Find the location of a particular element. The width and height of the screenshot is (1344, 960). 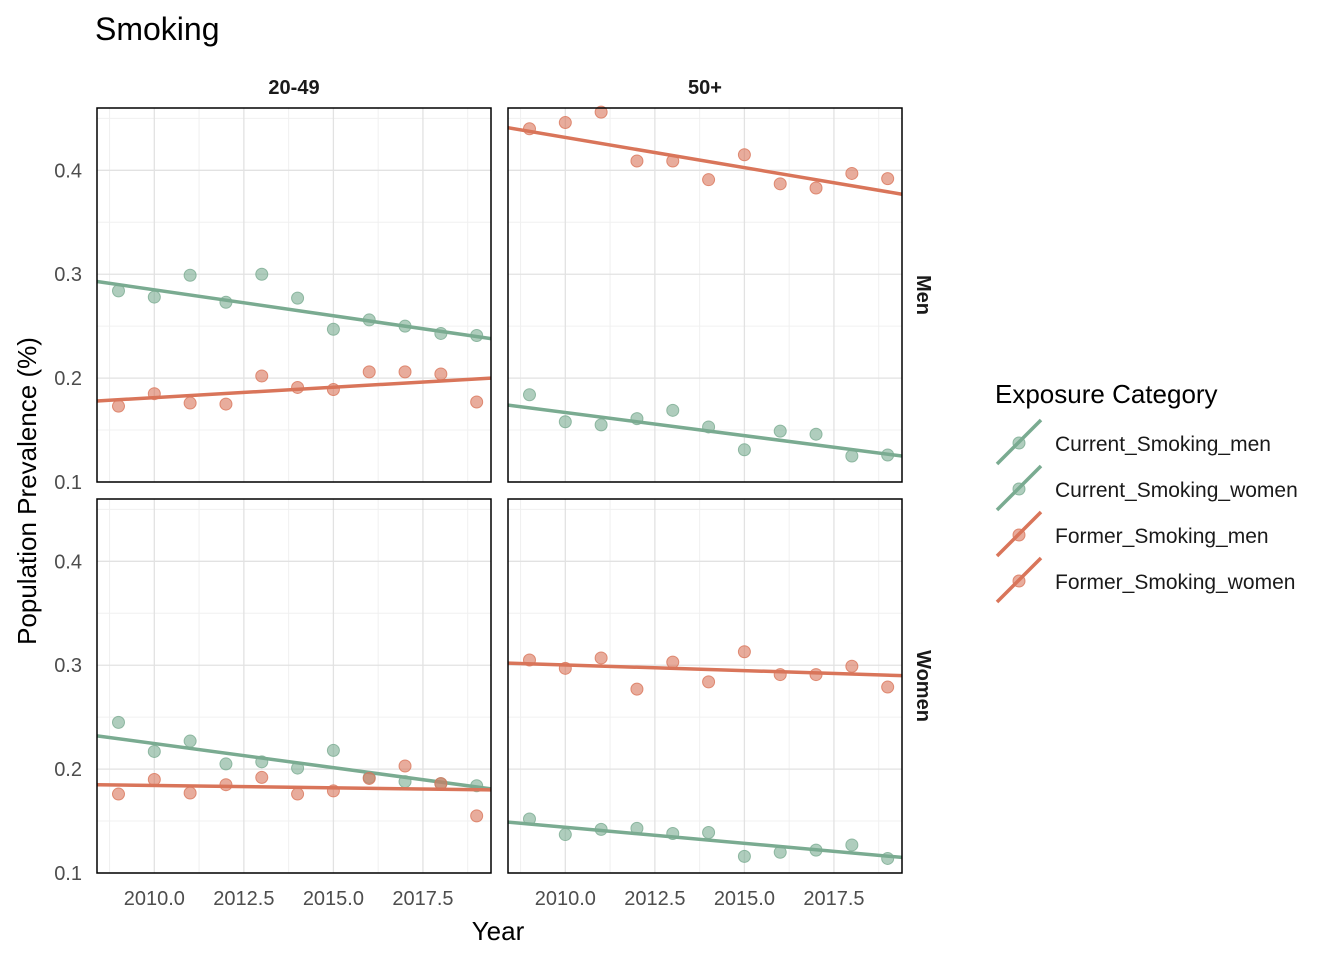

facet-row-label: Men is located at coordinates (923, 295).